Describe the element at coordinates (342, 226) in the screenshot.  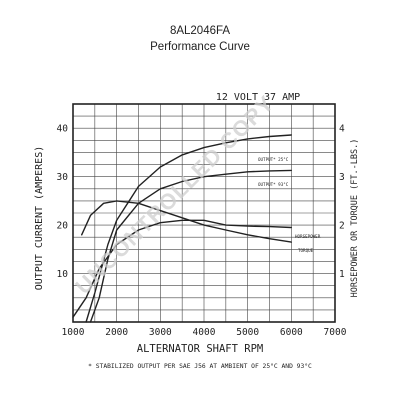
I see `y2-tick-label: 2` at that location.